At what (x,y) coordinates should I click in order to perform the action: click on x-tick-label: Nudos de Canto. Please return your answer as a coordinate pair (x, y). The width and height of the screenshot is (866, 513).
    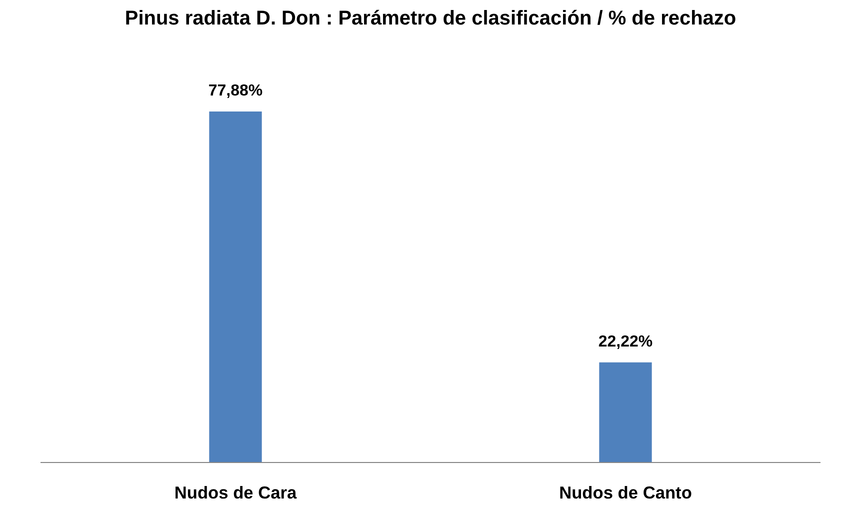
    Looking at the image, I should click on (625, 492).